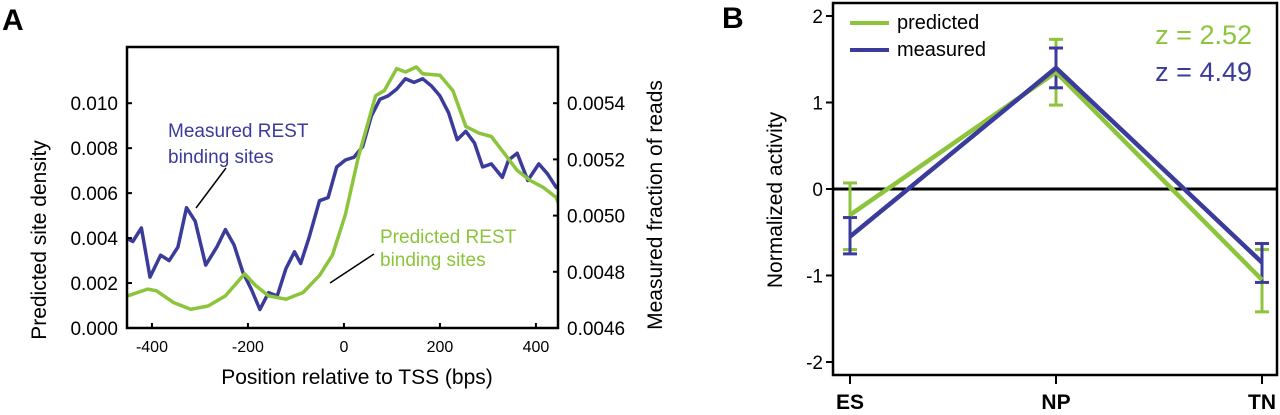 This screenshot has width=1280, height=415. I want to click on y-tick-label-left: 0.000, so click(94, 329).